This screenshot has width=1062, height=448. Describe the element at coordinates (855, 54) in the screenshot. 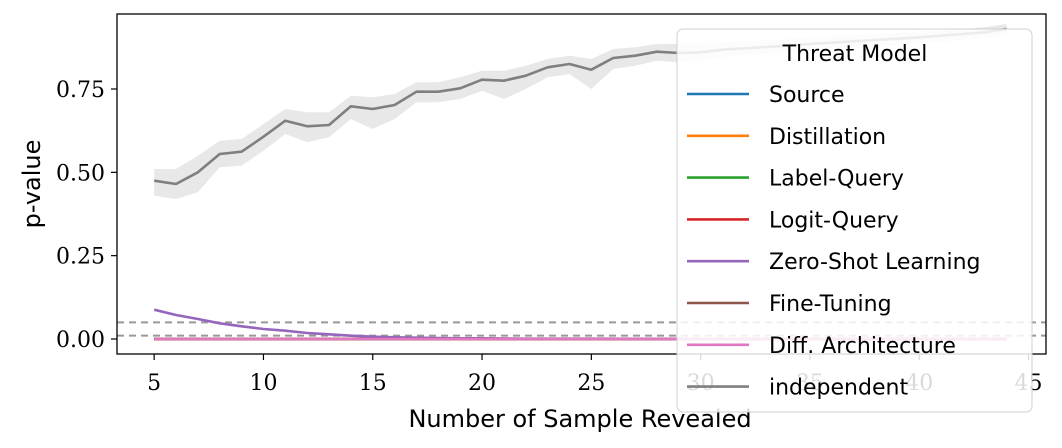

I see `legend-title: Threat Model` at that location.